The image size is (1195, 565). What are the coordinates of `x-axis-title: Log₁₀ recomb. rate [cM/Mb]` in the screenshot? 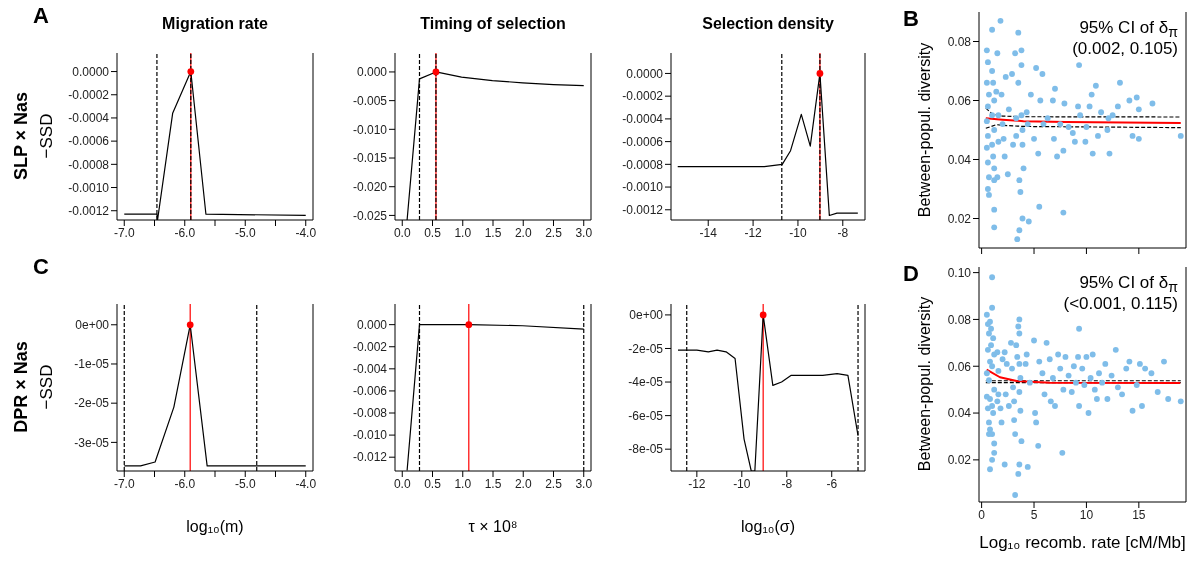 It's located at (1082, 543).